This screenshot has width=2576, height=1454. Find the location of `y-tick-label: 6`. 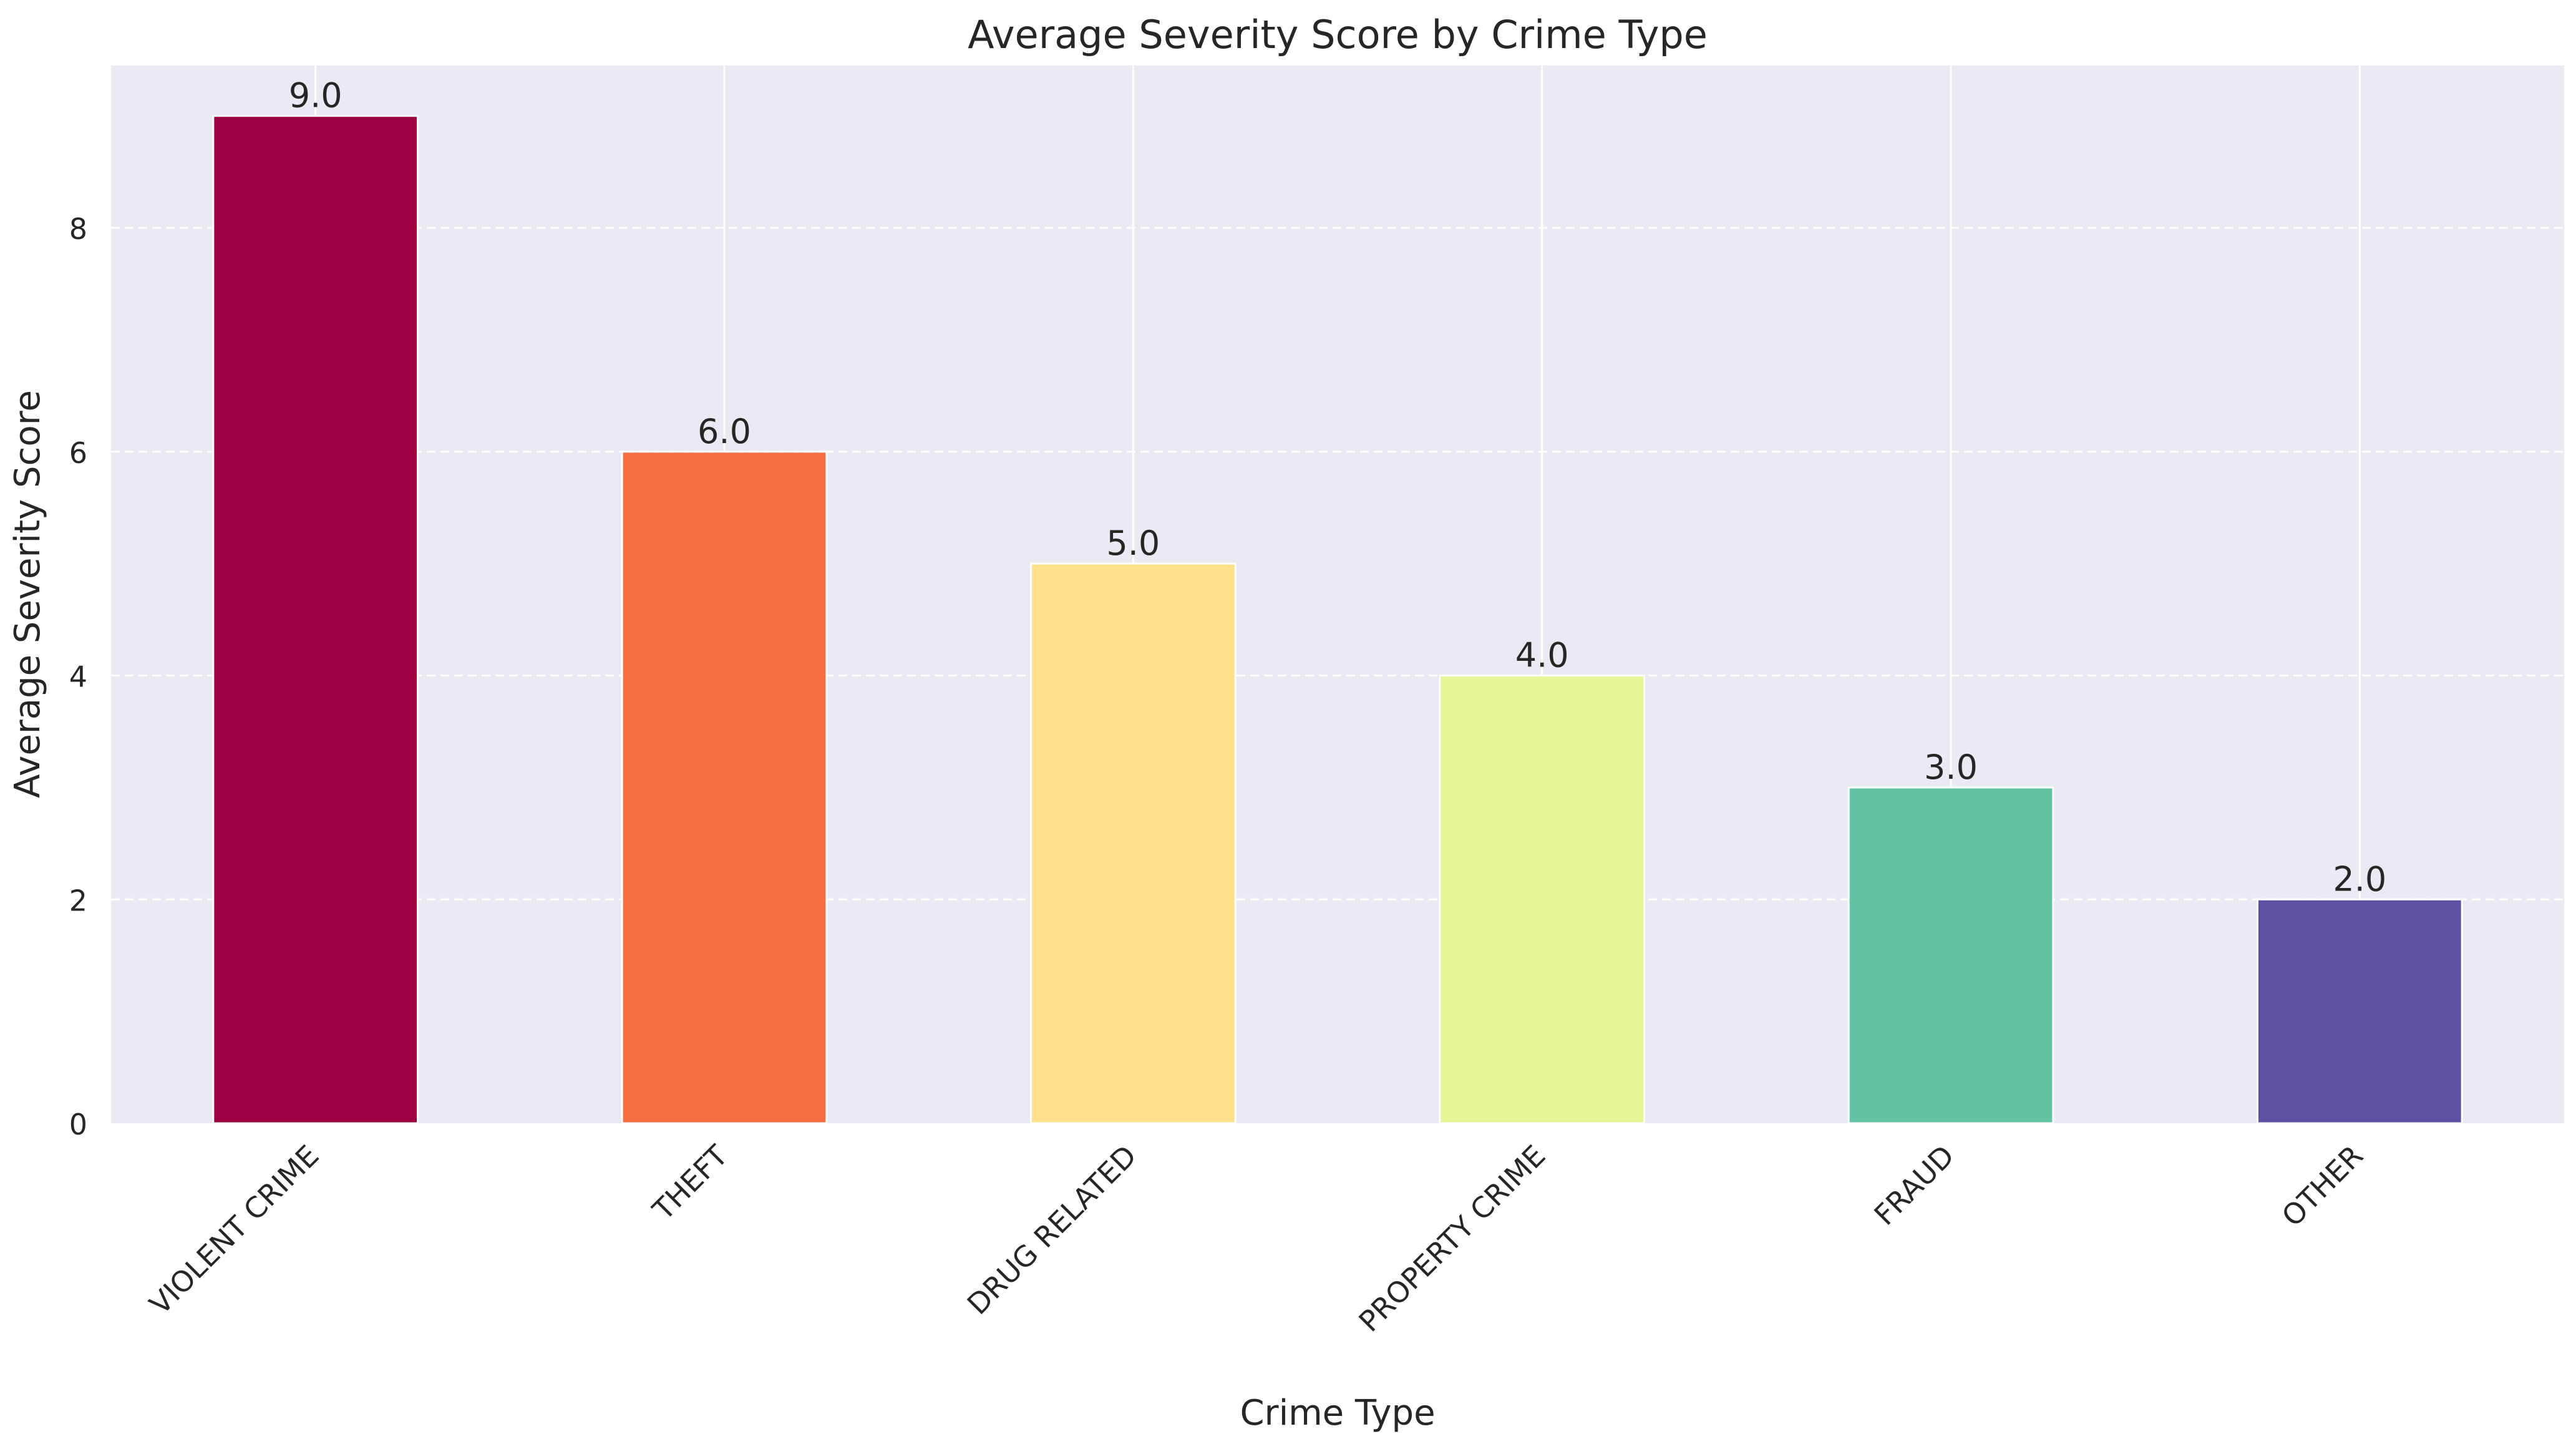

y-tick-label: 6 is located at coordinates (78, 453).